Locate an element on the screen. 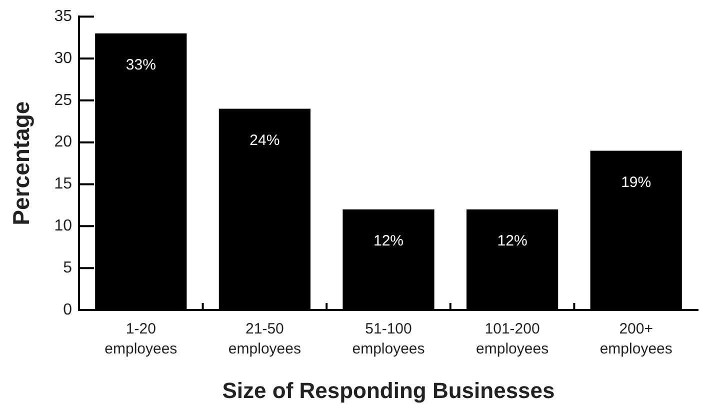  x-tick-label: 1-20 employees is located at coordinates (141, 339).